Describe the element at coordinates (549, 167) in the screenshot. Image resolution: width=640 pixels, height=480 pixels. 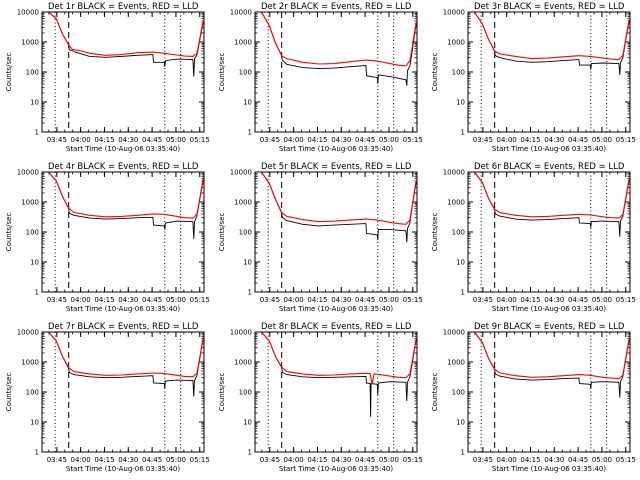
I see `panel-title: Det 6r BLACK = Events, RED = LLD` at that location.